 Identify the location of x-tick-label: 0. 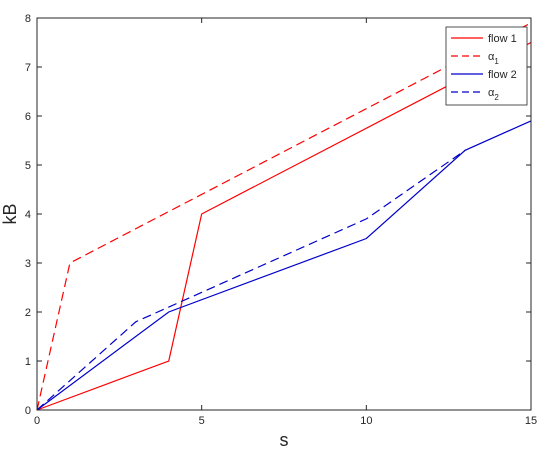
(37, 421).